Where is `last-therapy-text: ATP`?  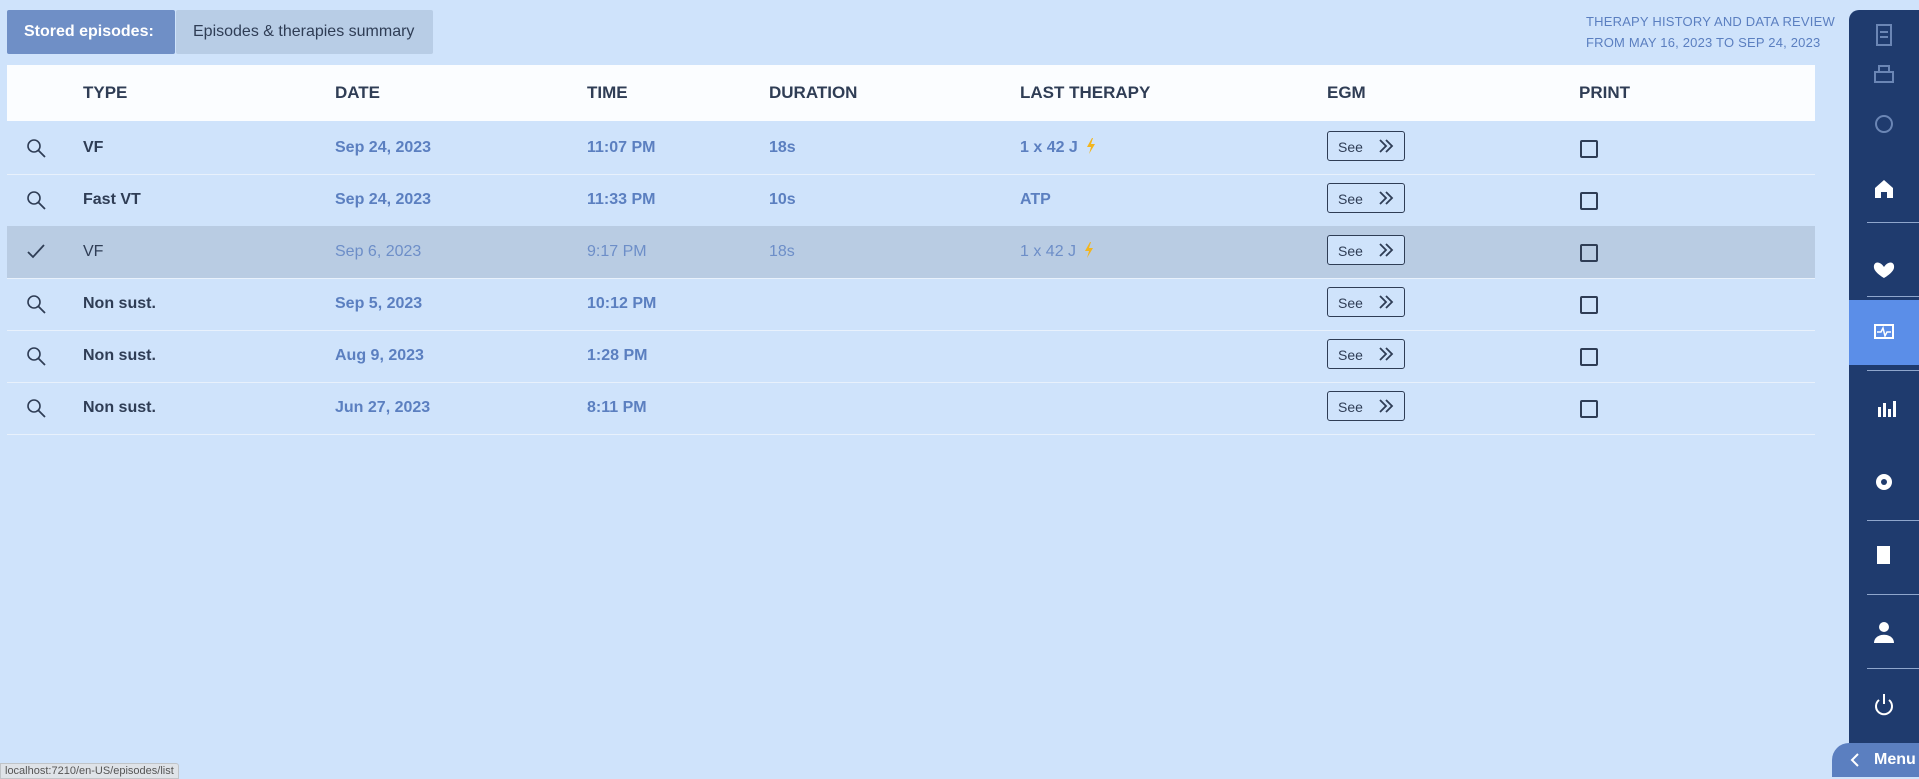
last-therapy-text: ATP is located at coordinates (1035, 199).